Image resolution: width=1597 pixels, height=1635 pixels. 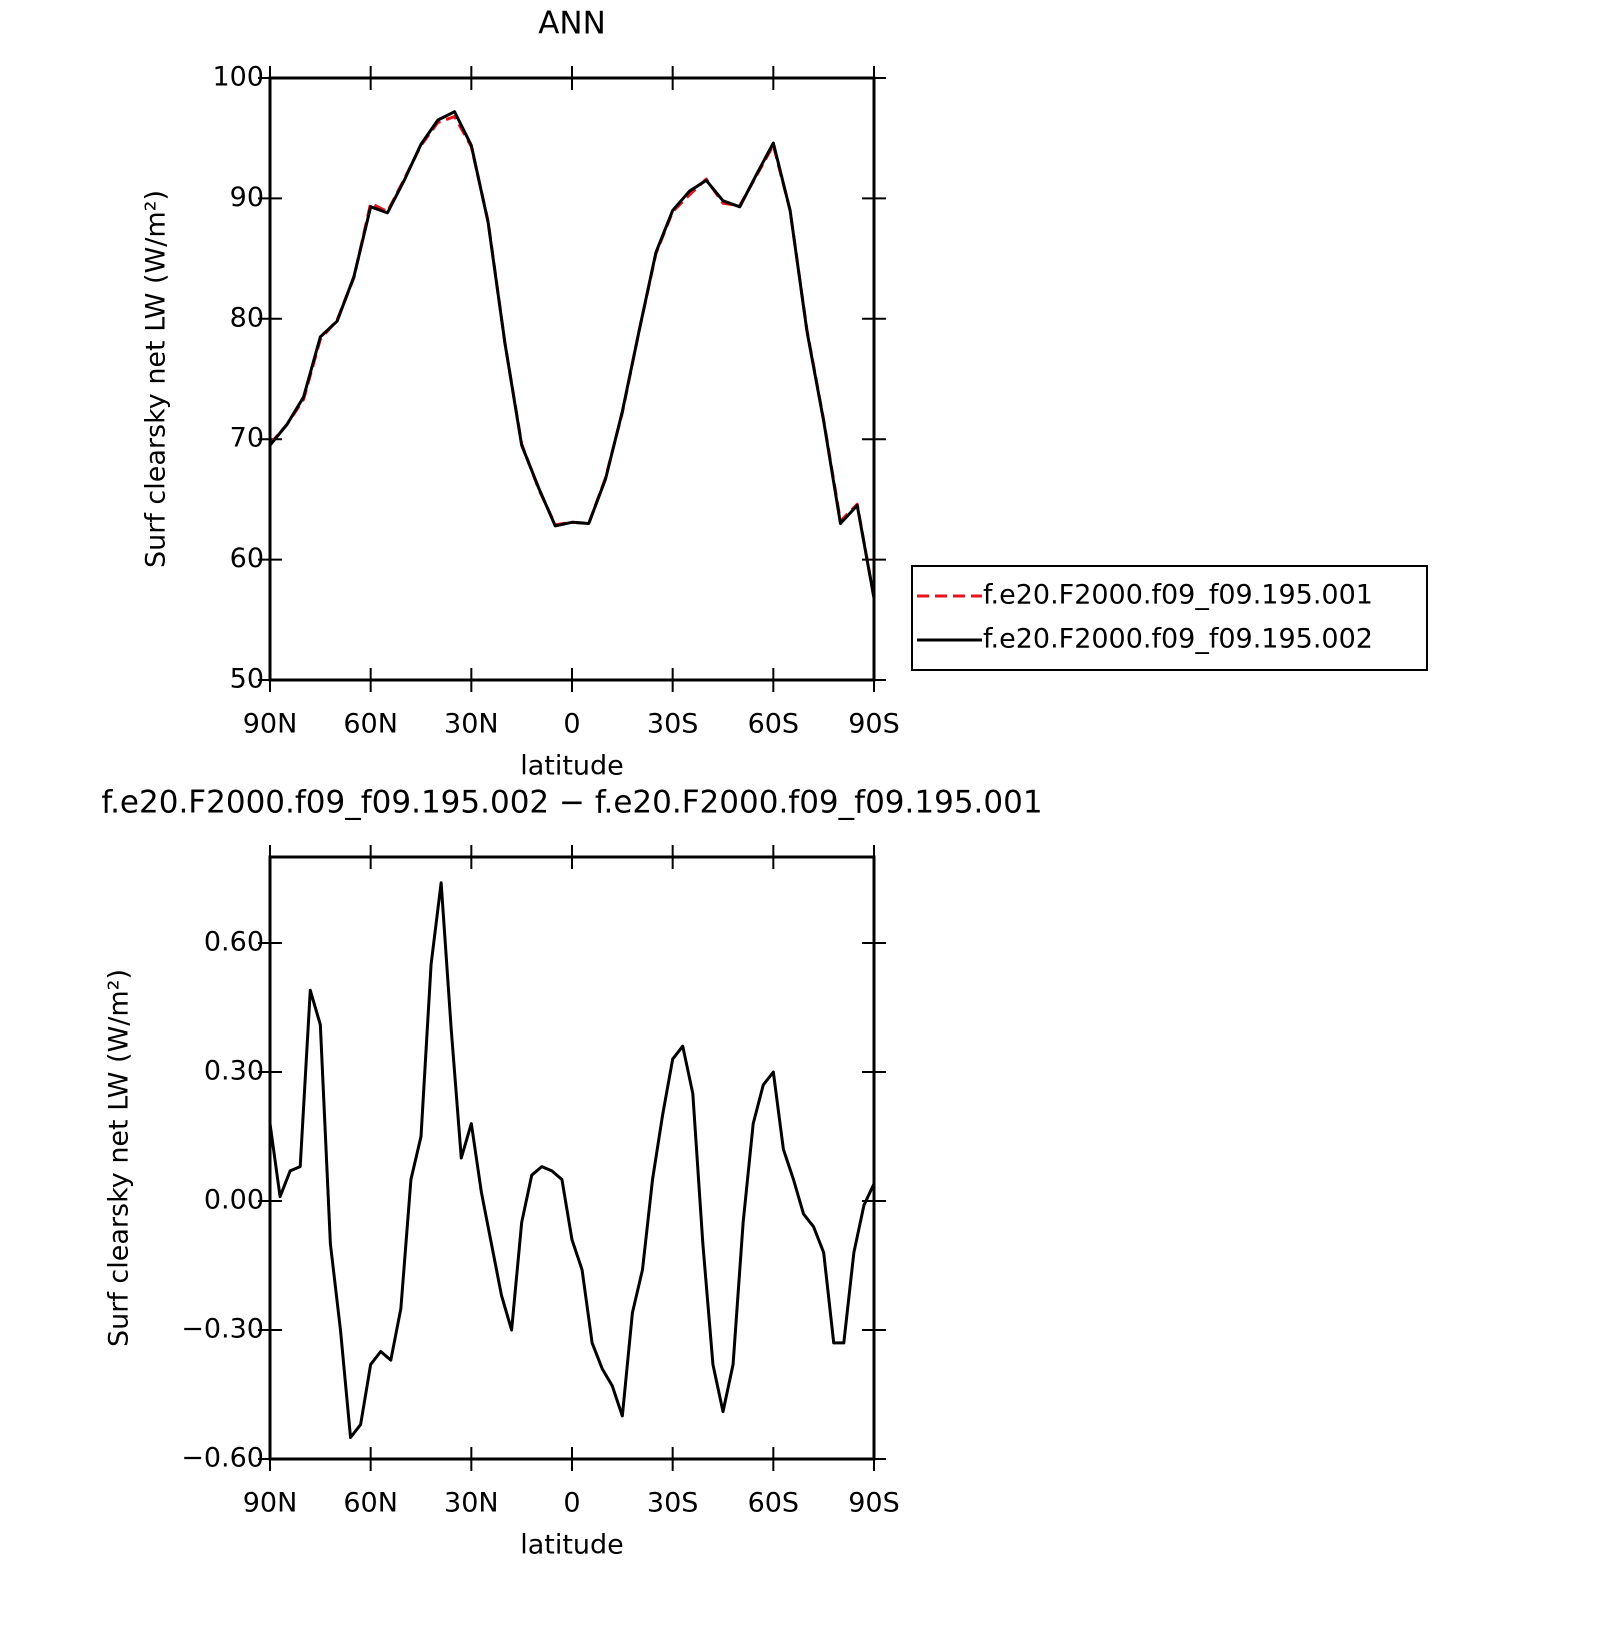 I want to click on legend-label: f.e20.F2000.f09_f09.195.002, so click(x=1178, y=639).